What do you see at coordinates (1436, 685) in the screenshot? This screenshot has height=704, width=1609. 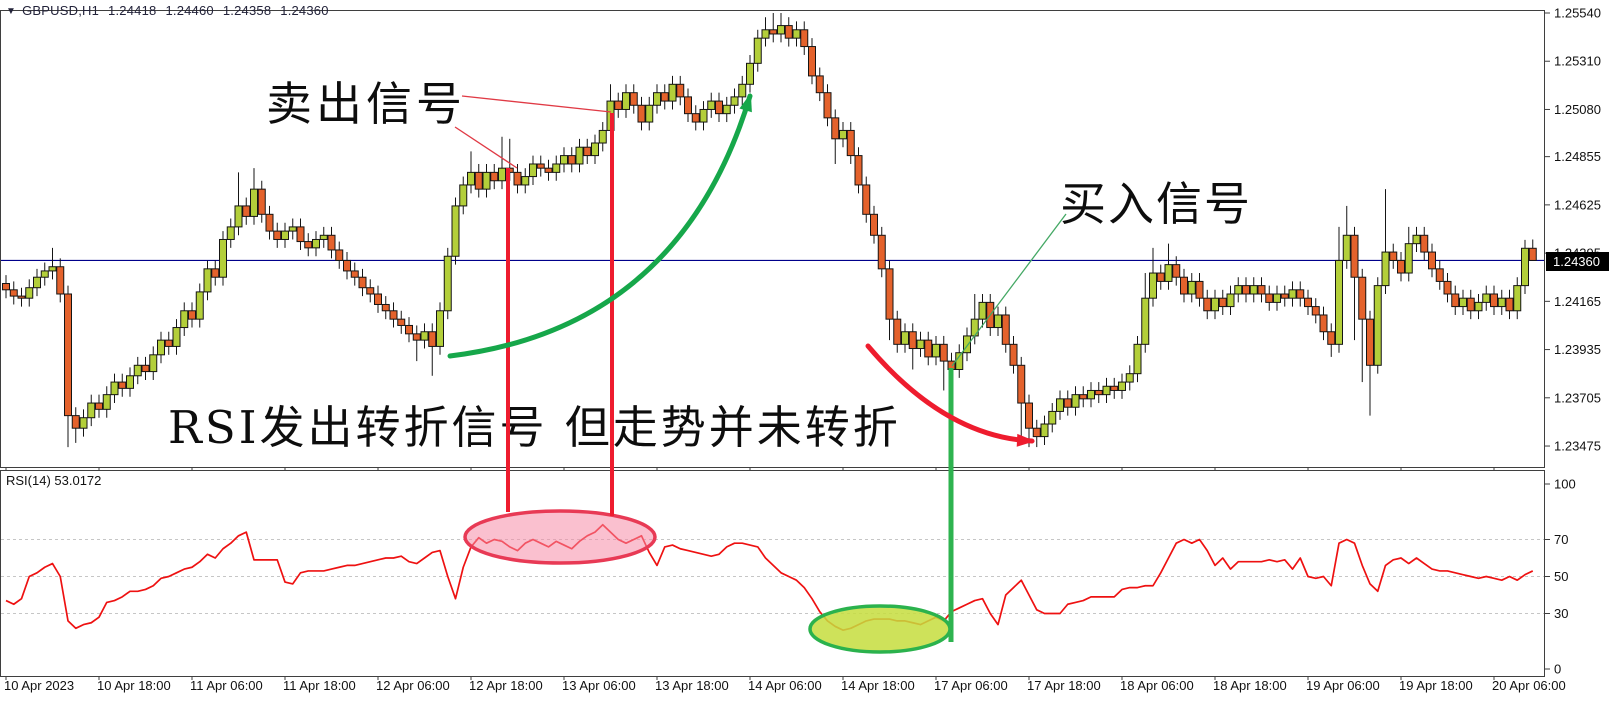 I see `time-axis-label: 19 Apr 18:00` at bounding box center [1436, 685].